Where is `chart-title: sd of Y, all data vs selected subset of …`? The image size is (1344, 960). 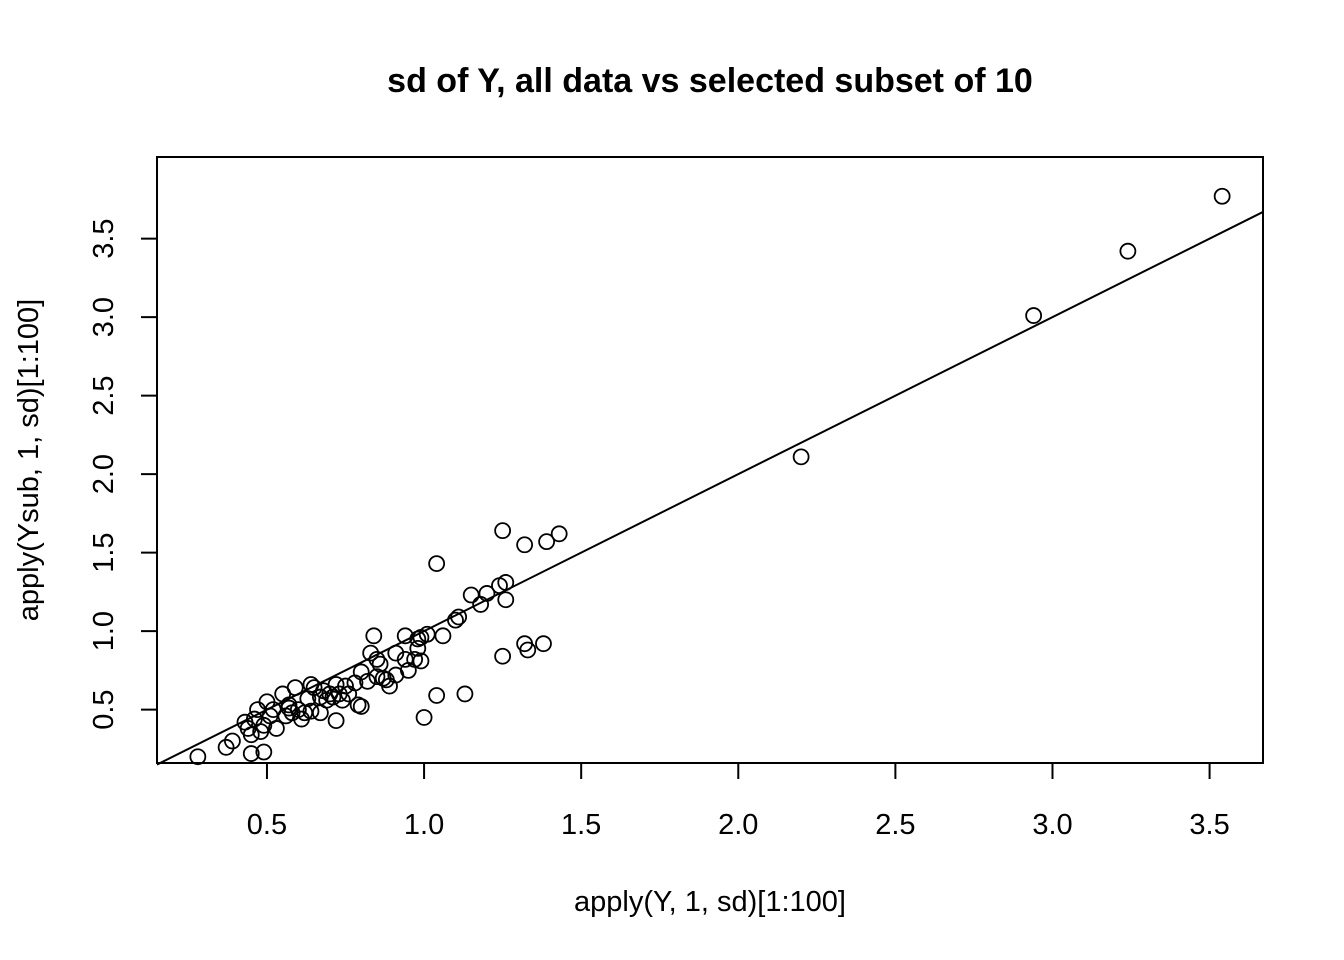 chart-title: sd of Y, all data vs selected subset of … is located at coordinates (710, 81).